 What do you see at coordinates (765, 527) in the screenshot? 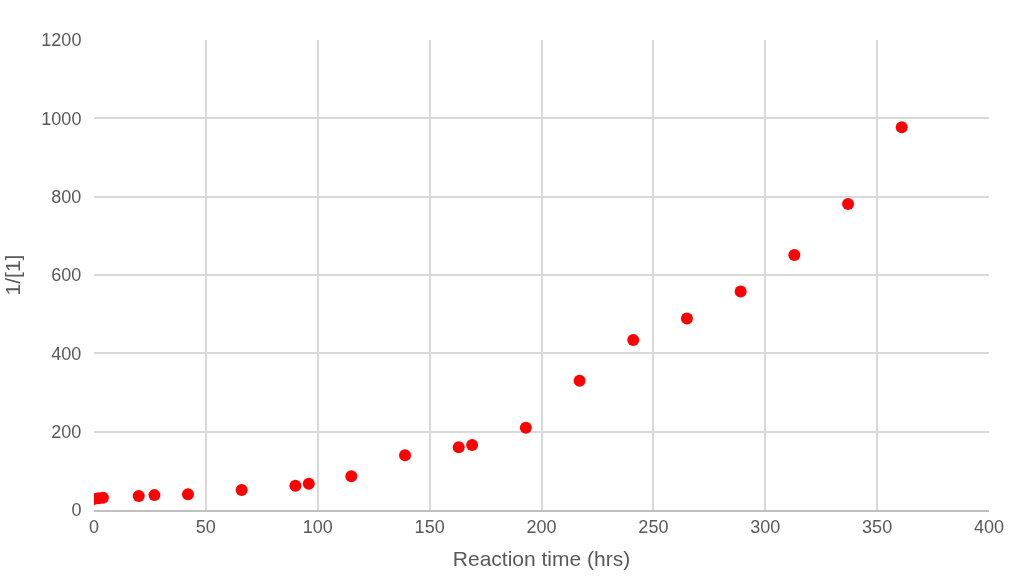
I see `x-tick-label: 300` at bounding box center [765, 527].